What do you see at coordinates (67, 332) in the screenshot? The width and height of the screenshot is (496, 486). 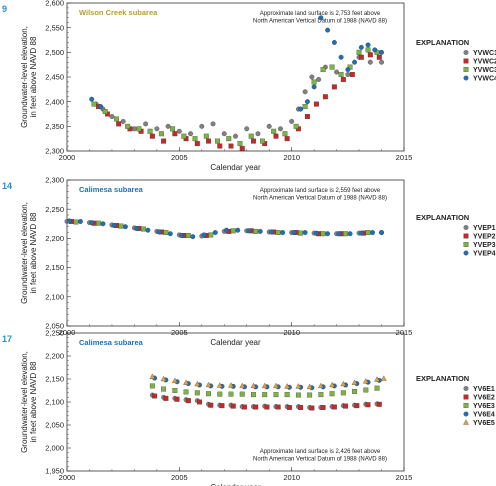 I see `x-tick-label: 2000` at bounding box center [67, 332].